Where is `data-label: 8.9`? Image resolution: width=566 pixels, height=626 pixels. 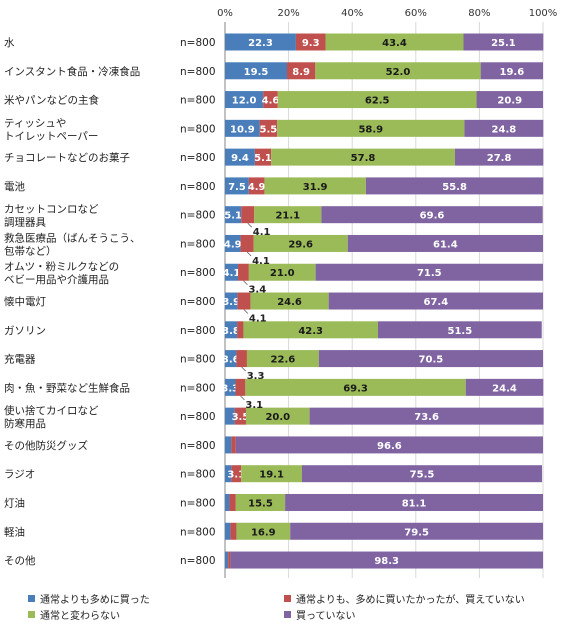 data-label: 8.9 is located at coordinates (301, 72).